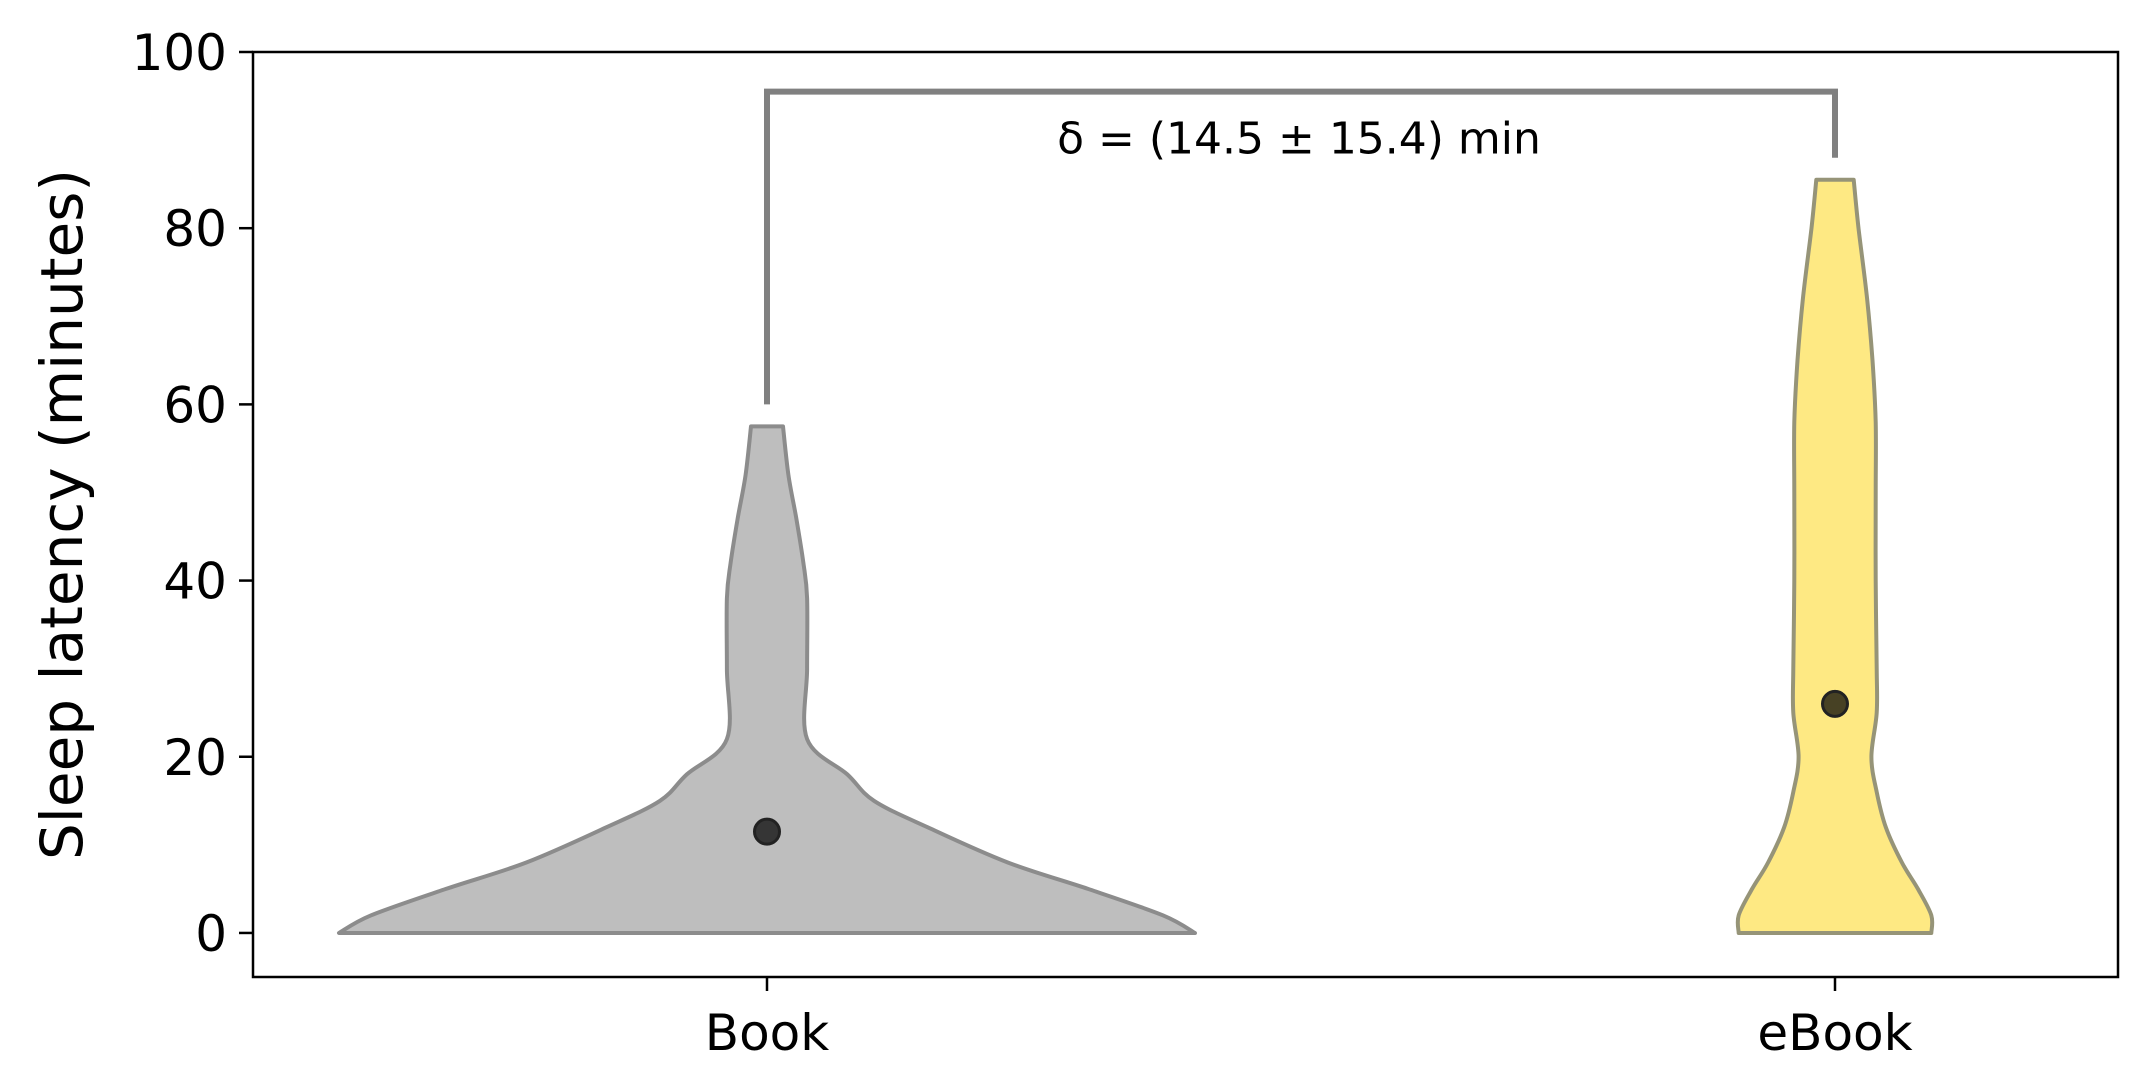 The width and height of the screenshot is (2143, 1092). I want to click on x-tick-label-book: Book, so click(767, 1033).